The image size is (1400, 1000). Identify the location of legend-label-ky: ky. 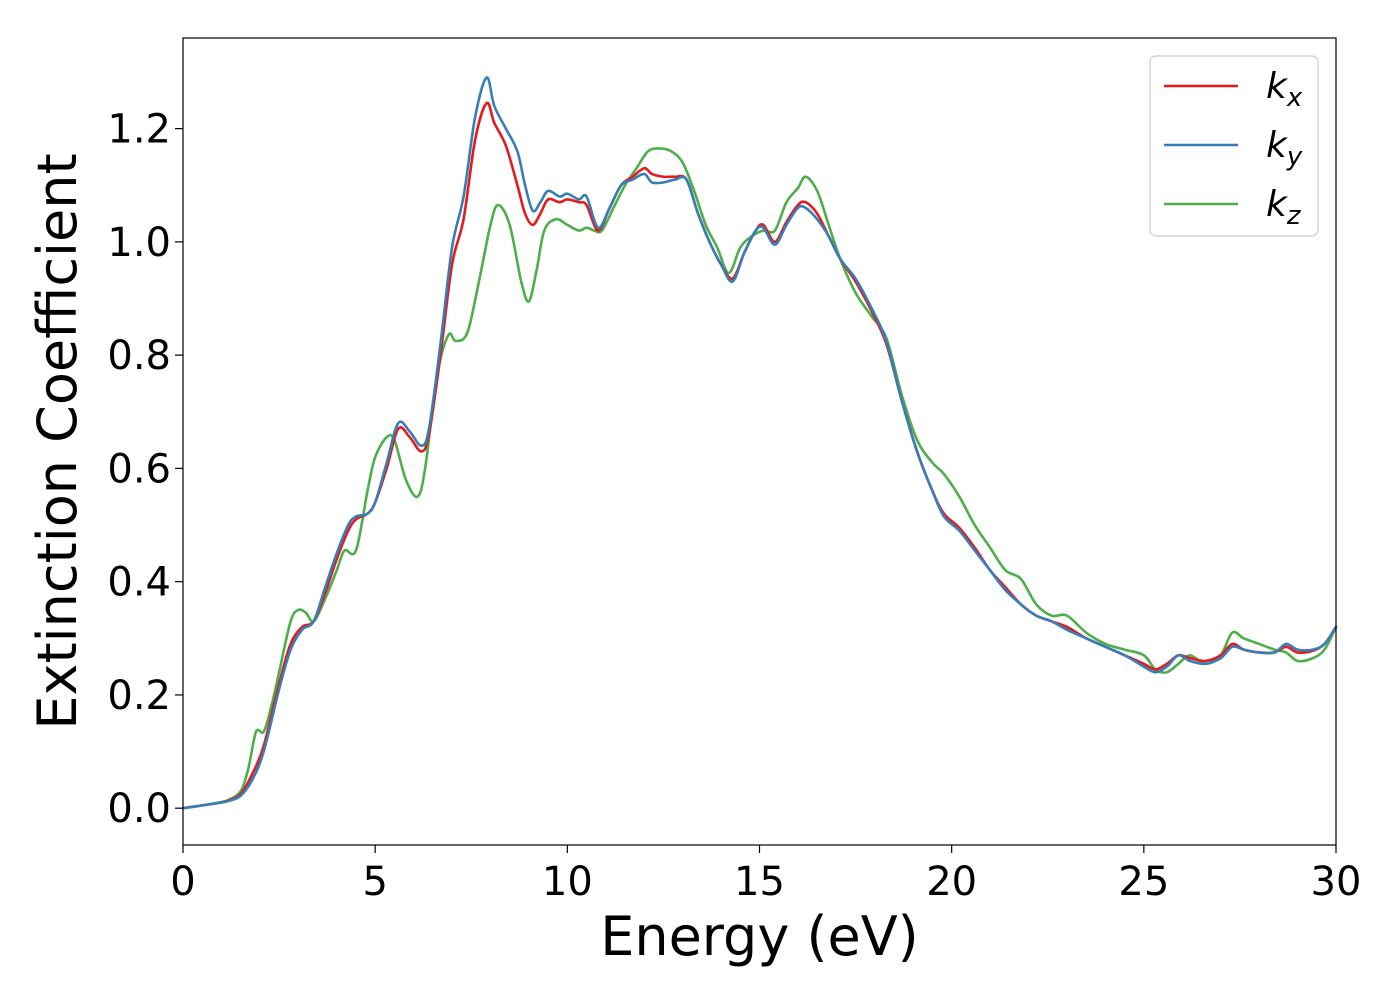
(1284, 148).